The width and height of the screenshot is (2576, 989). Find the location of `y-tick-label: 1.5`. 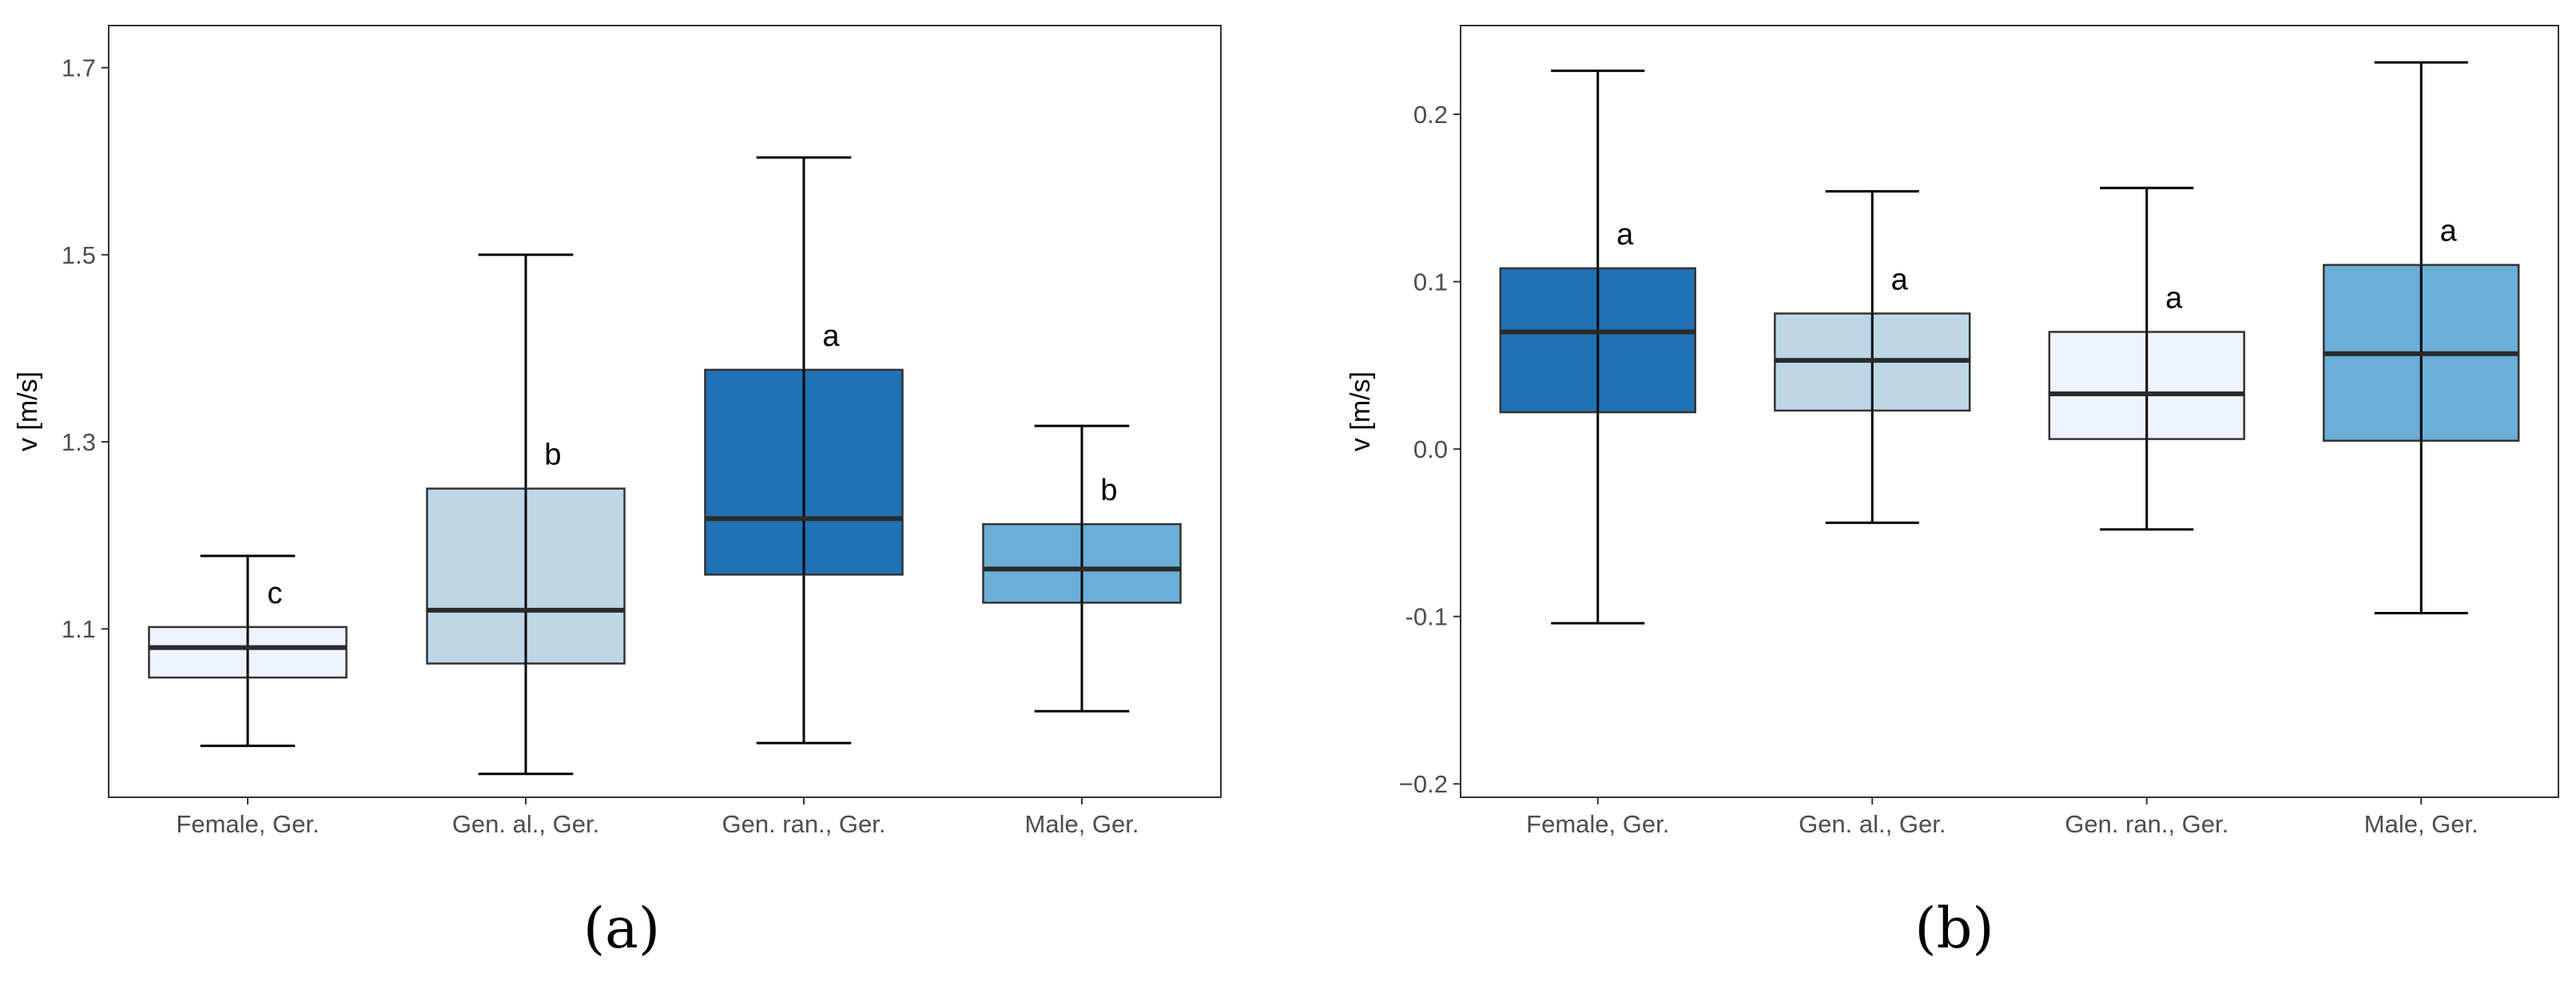

y-tick-label: 1.5 is located at coordinates (79, 255).